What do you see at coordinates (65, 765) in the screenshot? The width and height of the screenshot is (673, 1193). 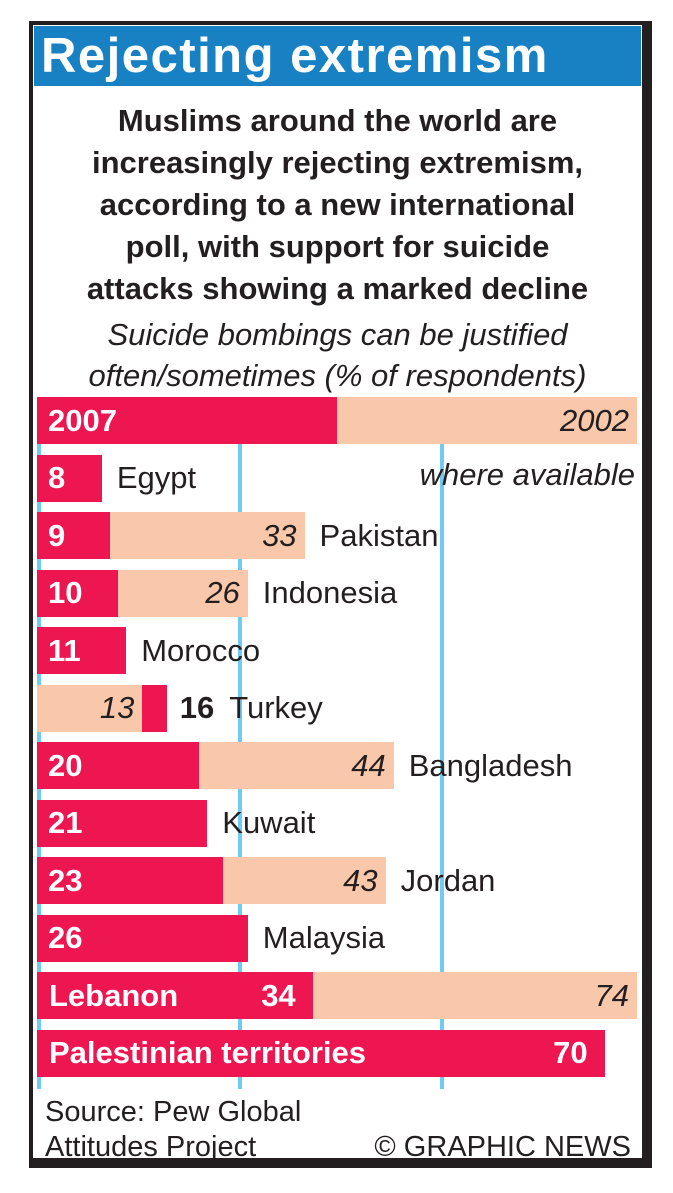 I see `value-2007: 20` at bounding box center [65, 765].